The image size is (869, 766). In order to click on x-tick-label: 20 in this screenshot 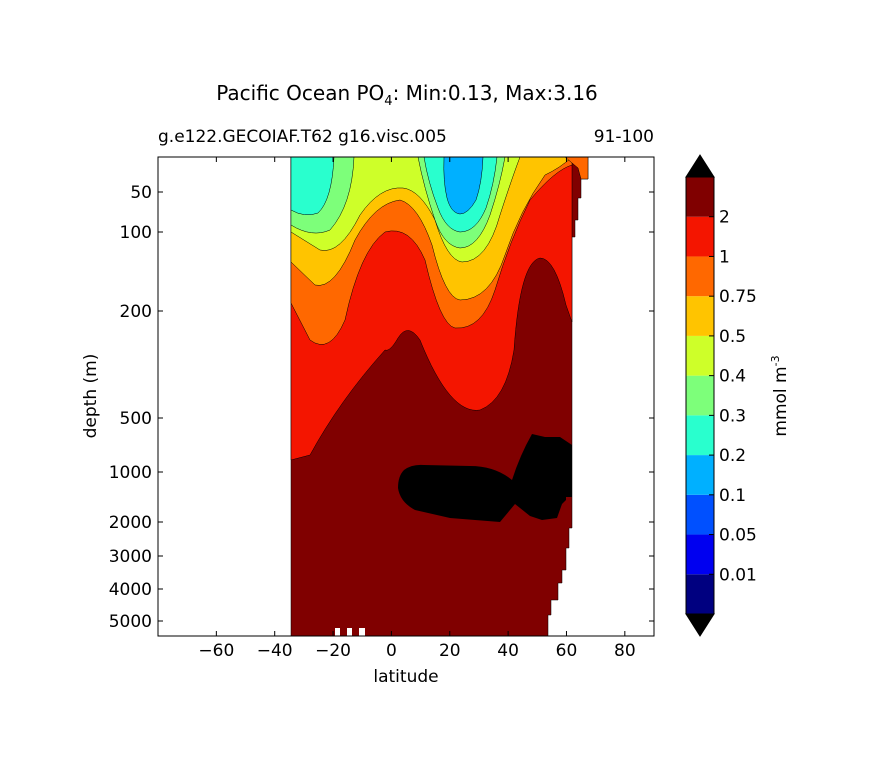, I will do `click(450, 651)`.